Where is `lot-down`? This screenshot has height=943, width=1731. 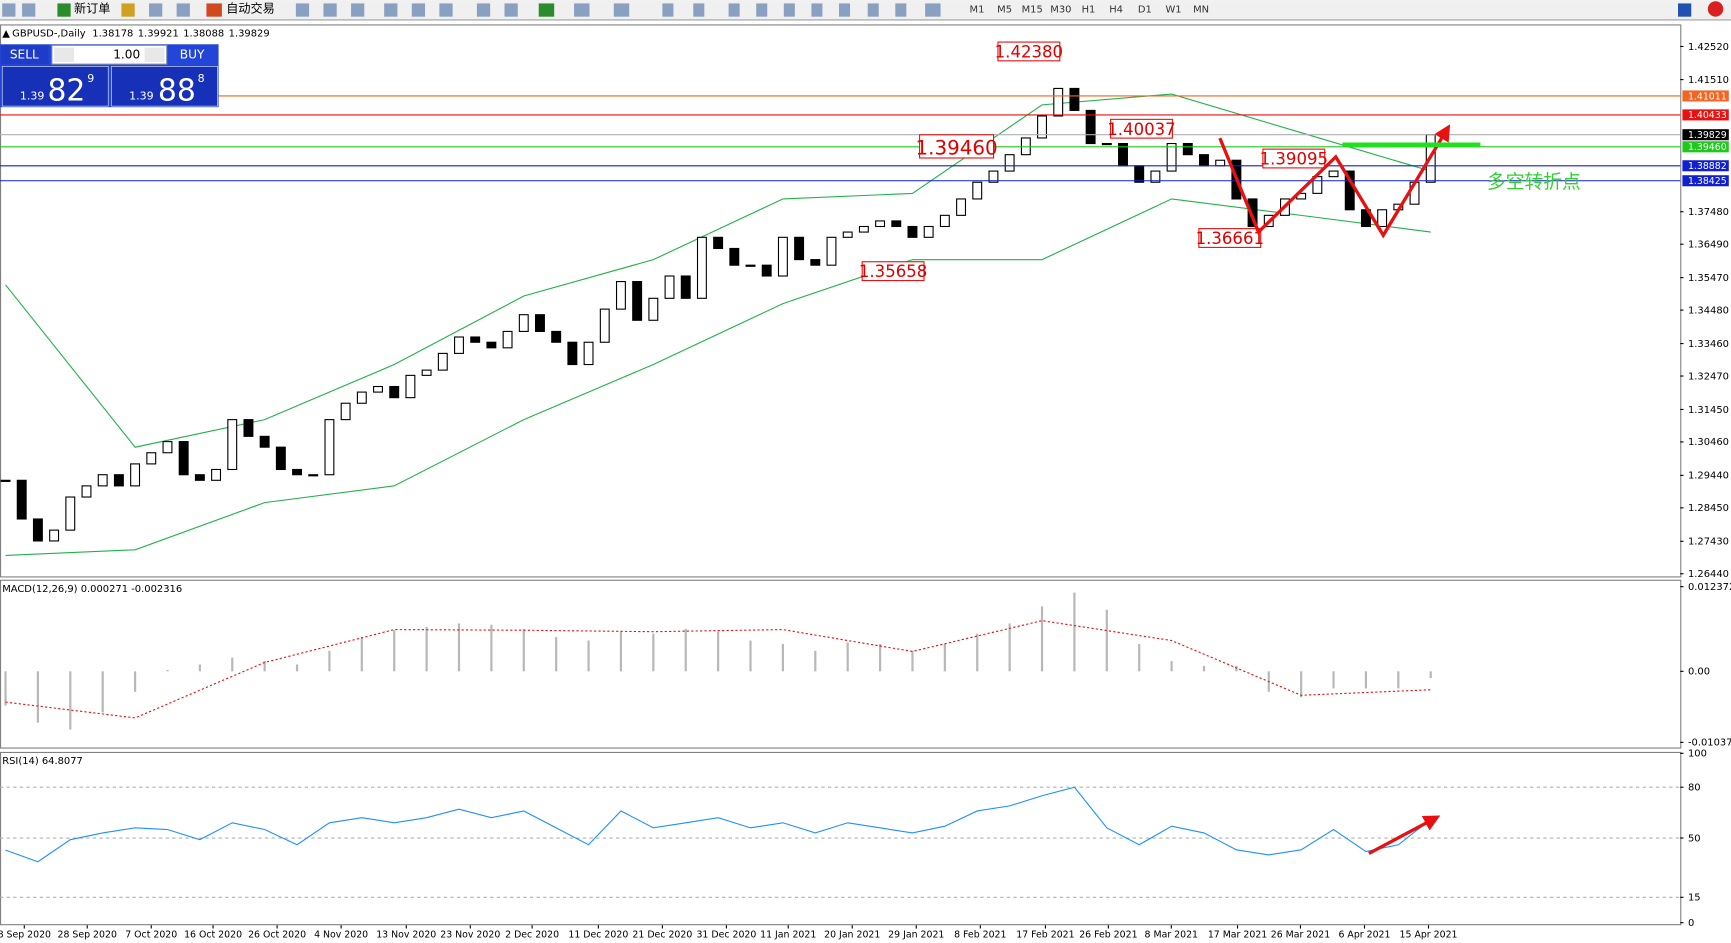 lot-down is located at coordinates (64, 54).